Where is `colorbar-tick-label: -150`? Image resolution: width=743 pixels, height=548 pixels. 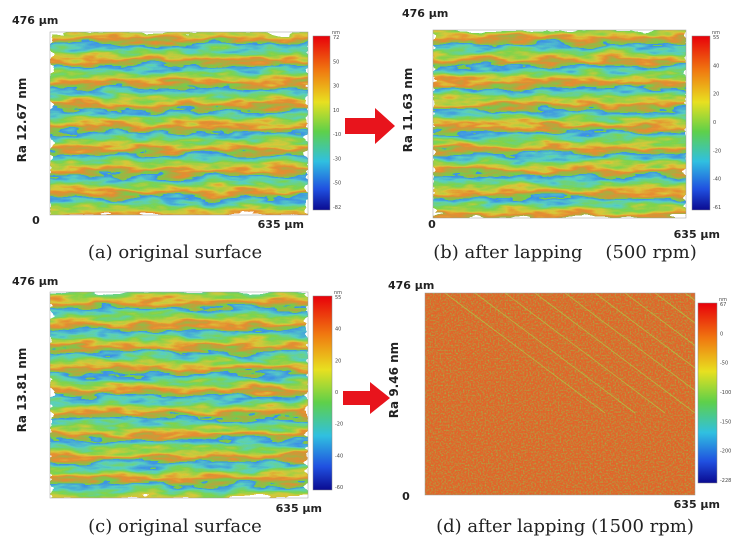
colorbar-tick-label: -150 is located at coordinates (725, 422).